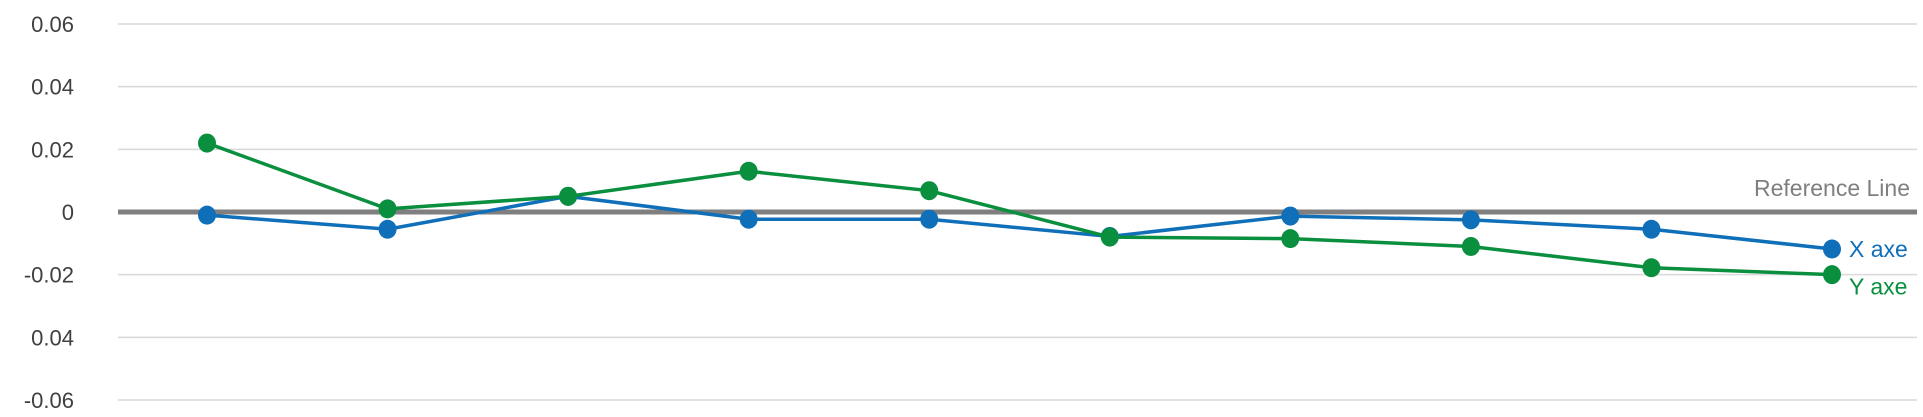 The height and width of the screenshot is (417, 1923). I want to click on y-tick-label: 0.06, so click(52, 24).